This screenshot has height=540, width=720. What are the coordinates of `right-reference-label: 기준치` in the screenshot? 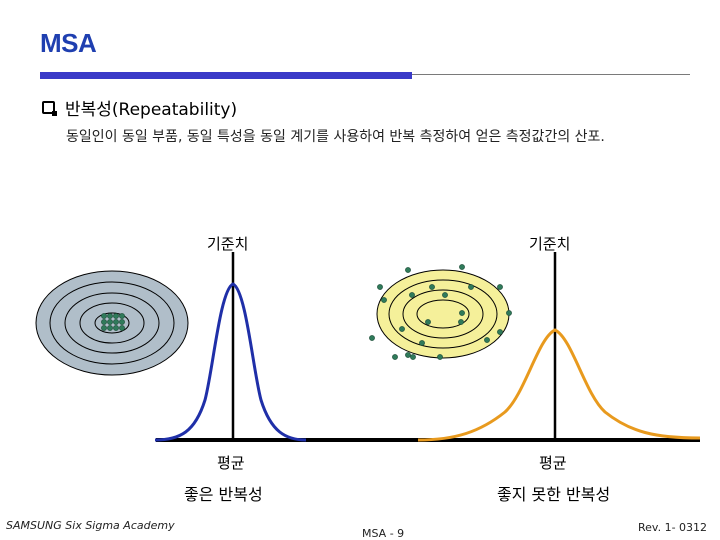 It's located at (550, 244).